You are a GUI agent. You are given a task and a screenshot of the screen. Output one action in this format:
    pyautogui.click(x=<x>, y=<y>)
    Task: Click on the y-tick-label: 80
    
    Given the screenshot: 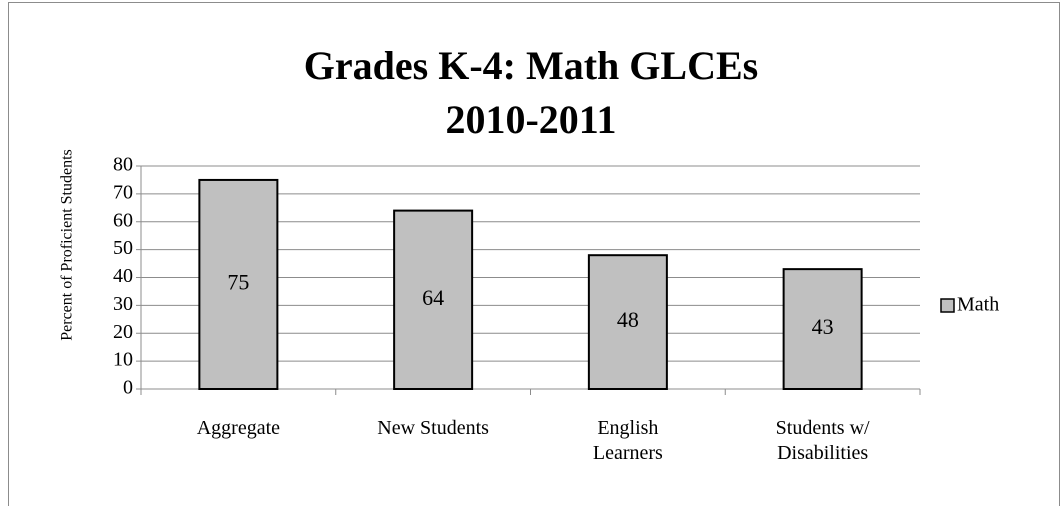 What is the action you would take?
    pyautogui.click(x=123, y=165)
    